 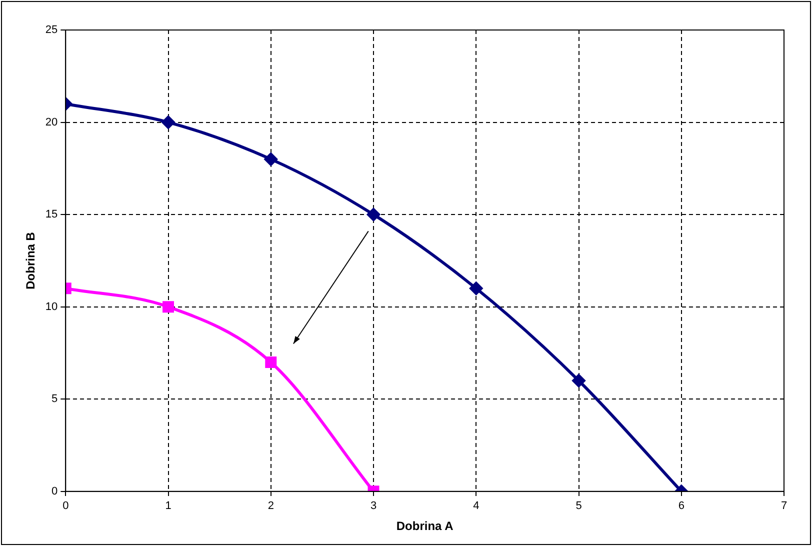 What do you see at coordinates (681, 506) in the screenshot?
I see `x-tick-label: 6` at bounding box center [681, 506].